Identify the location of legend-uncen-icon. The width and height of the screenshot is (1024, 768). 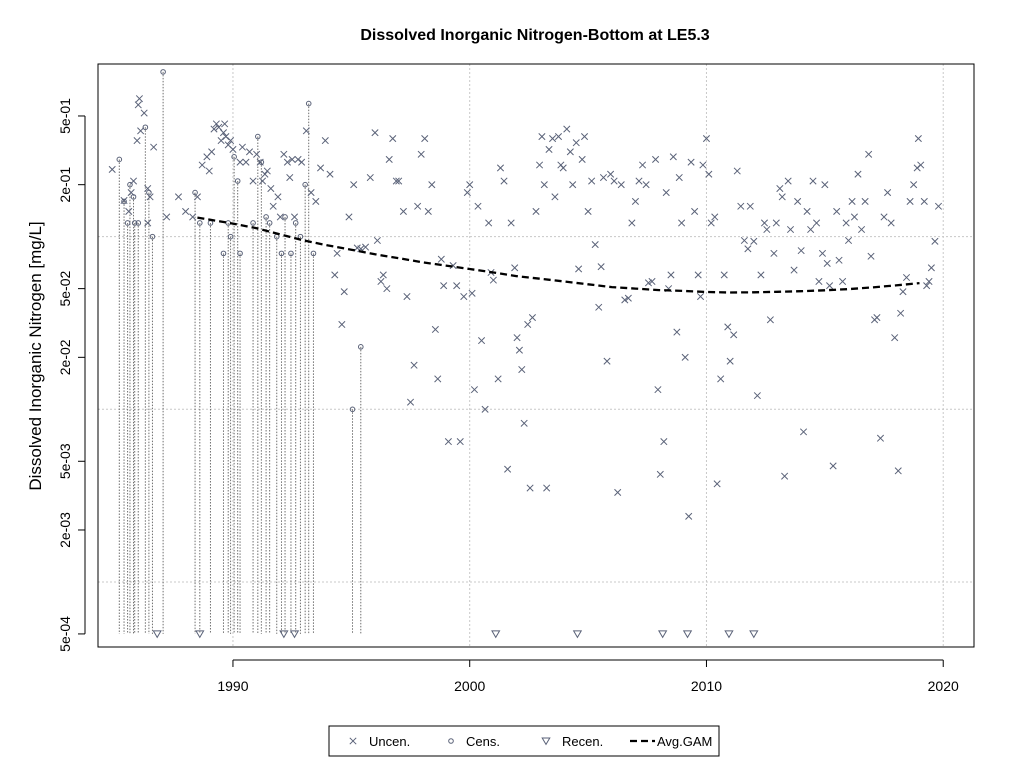
(353, 741).